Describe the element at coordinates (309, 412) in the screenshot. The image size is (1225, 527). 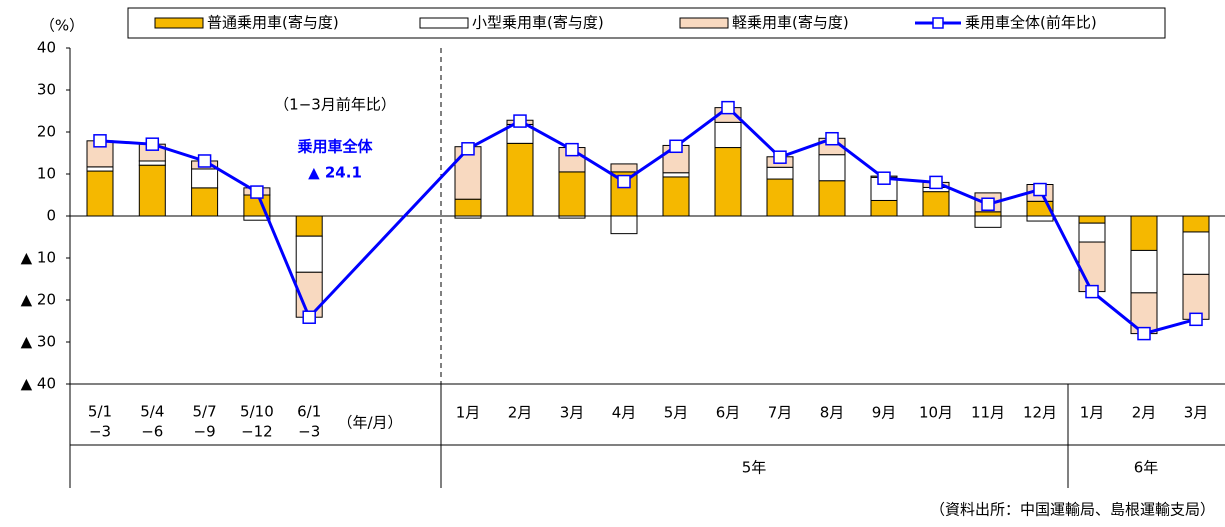
I see `x-tick-label: 6/1` at that location.